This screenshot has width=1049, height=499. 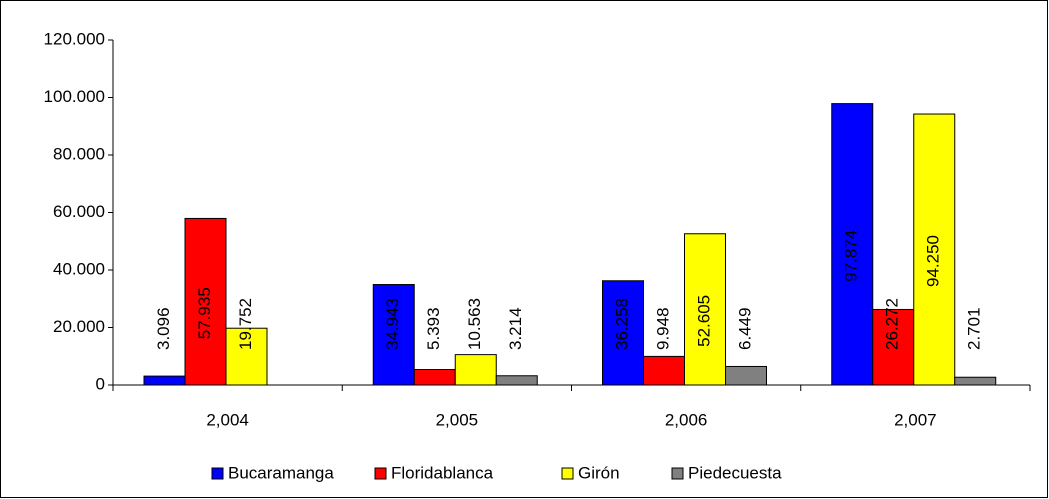 What do you see at coordinates (79, 211) in the screenshot?
I see `y-tick-label: 60.000` at bounding box center [79, 211].